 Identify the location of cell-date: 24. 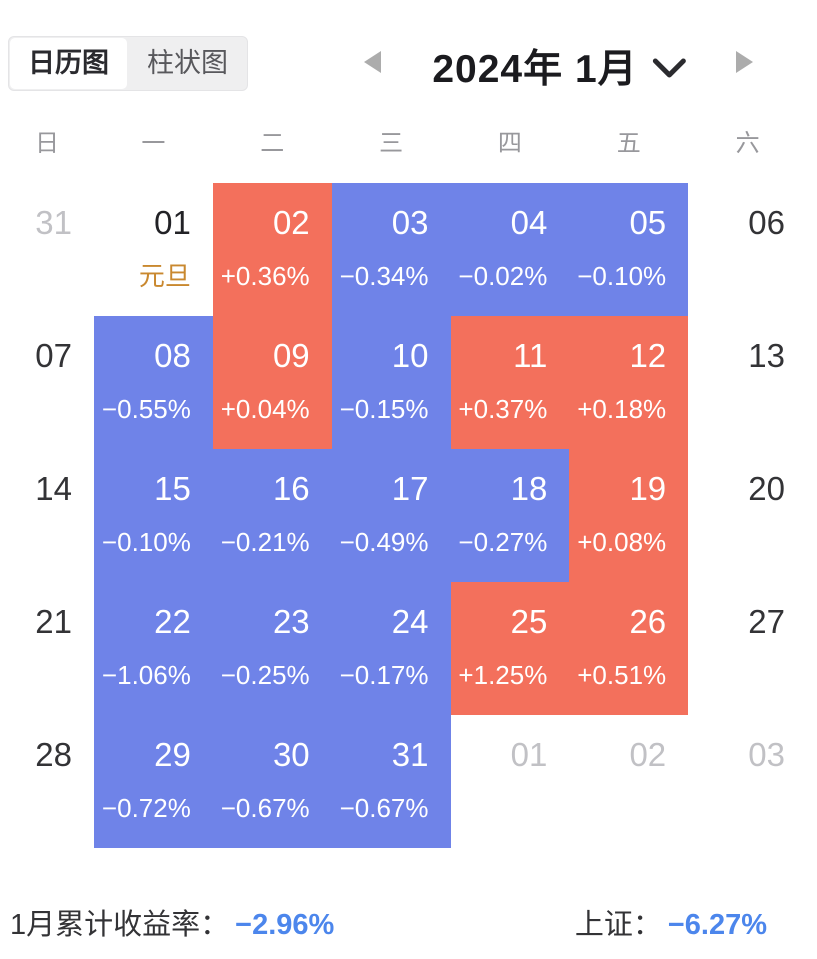
(410, 621).